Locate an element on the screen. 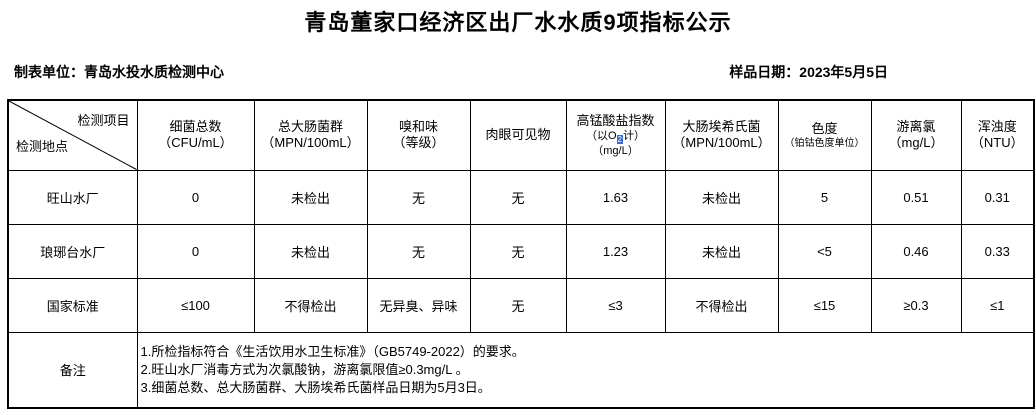 The height and width of the screenshot is (415, 1036). cell-value: ≤15 is located at coordinates (824, 305).